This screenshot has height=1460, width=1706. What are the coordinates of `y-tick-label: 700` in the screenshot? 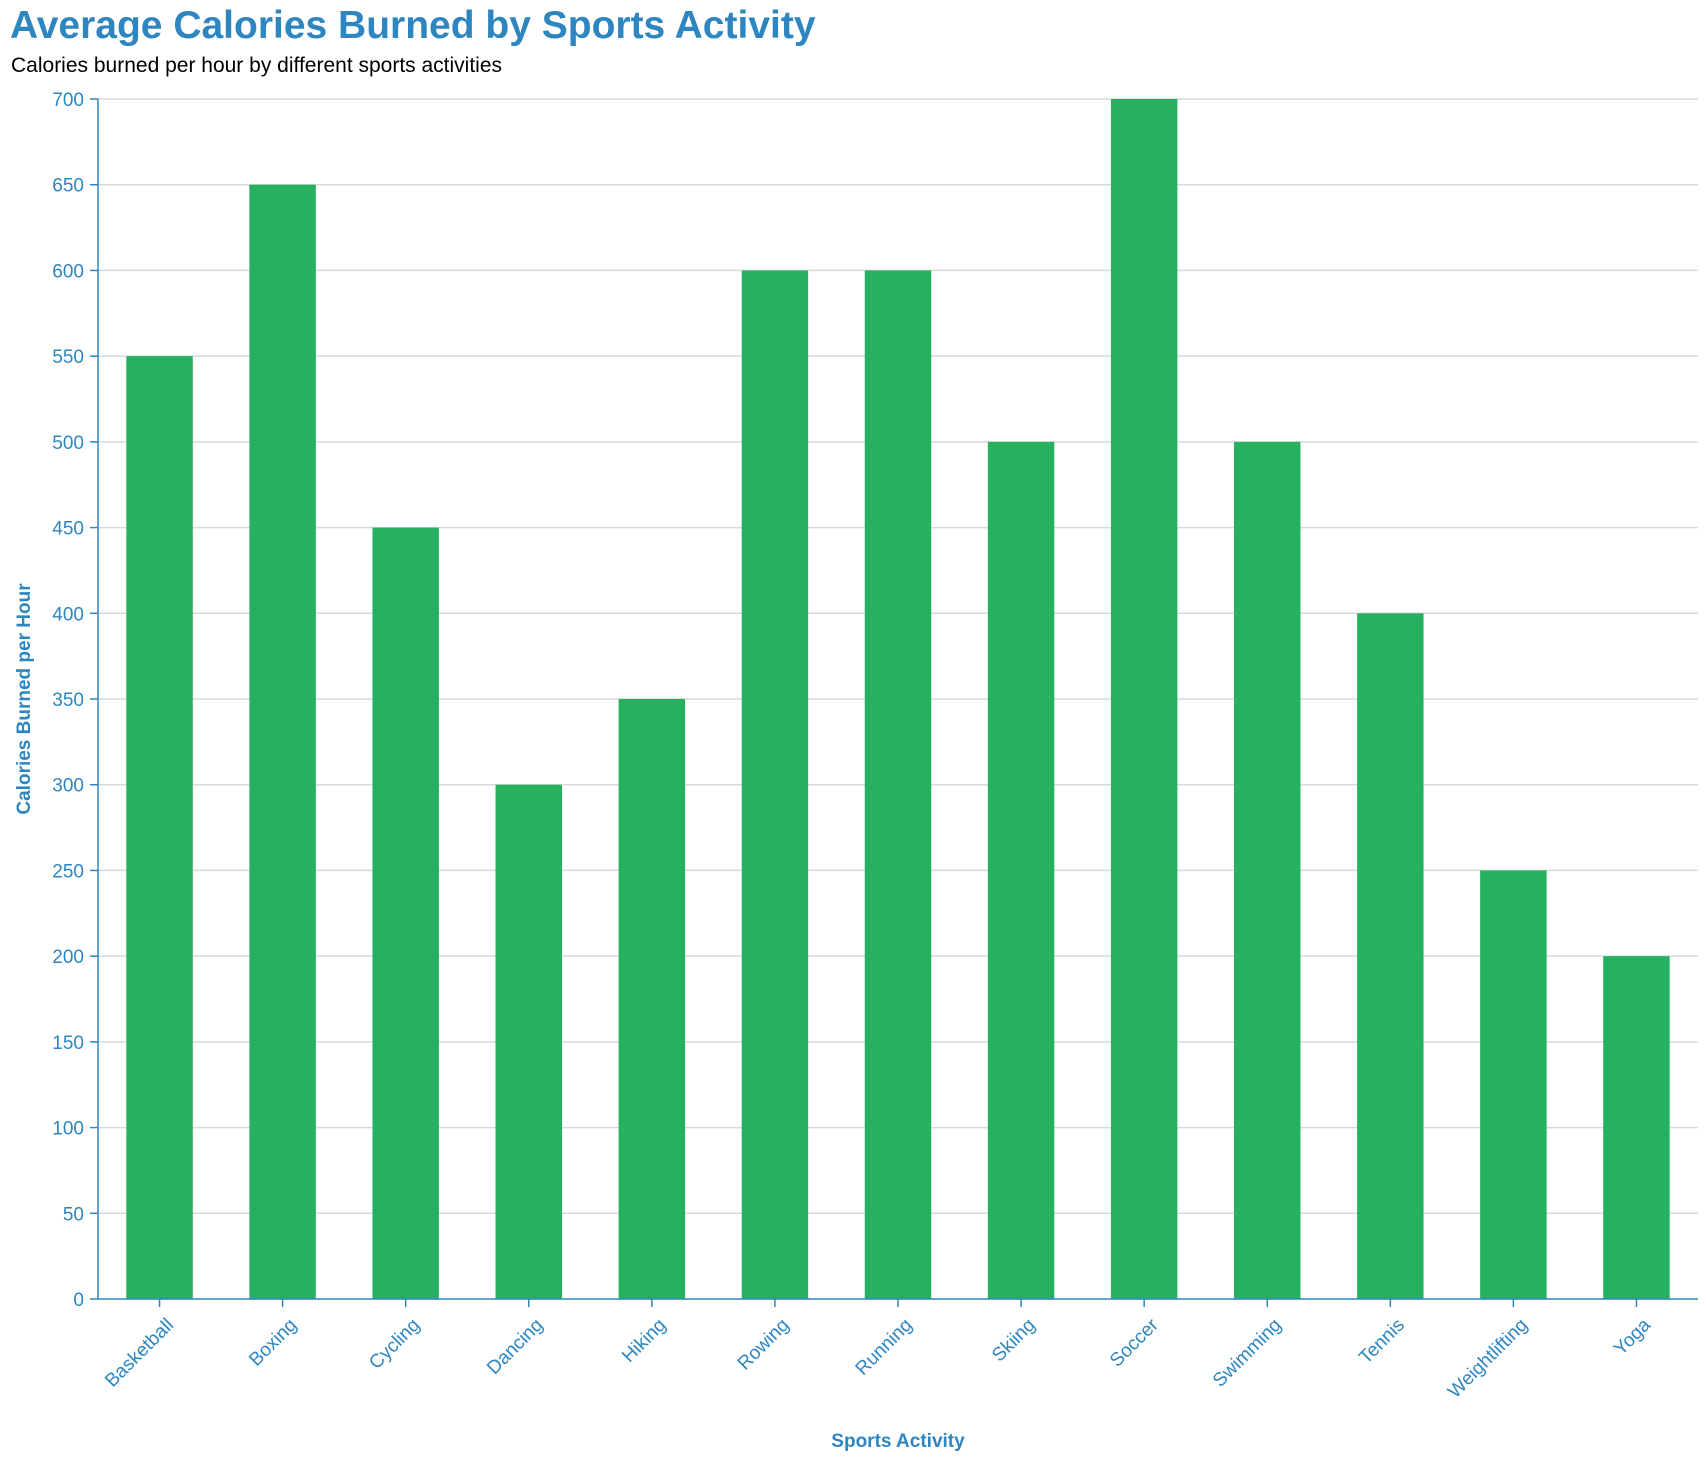 It's located at (68, 100).